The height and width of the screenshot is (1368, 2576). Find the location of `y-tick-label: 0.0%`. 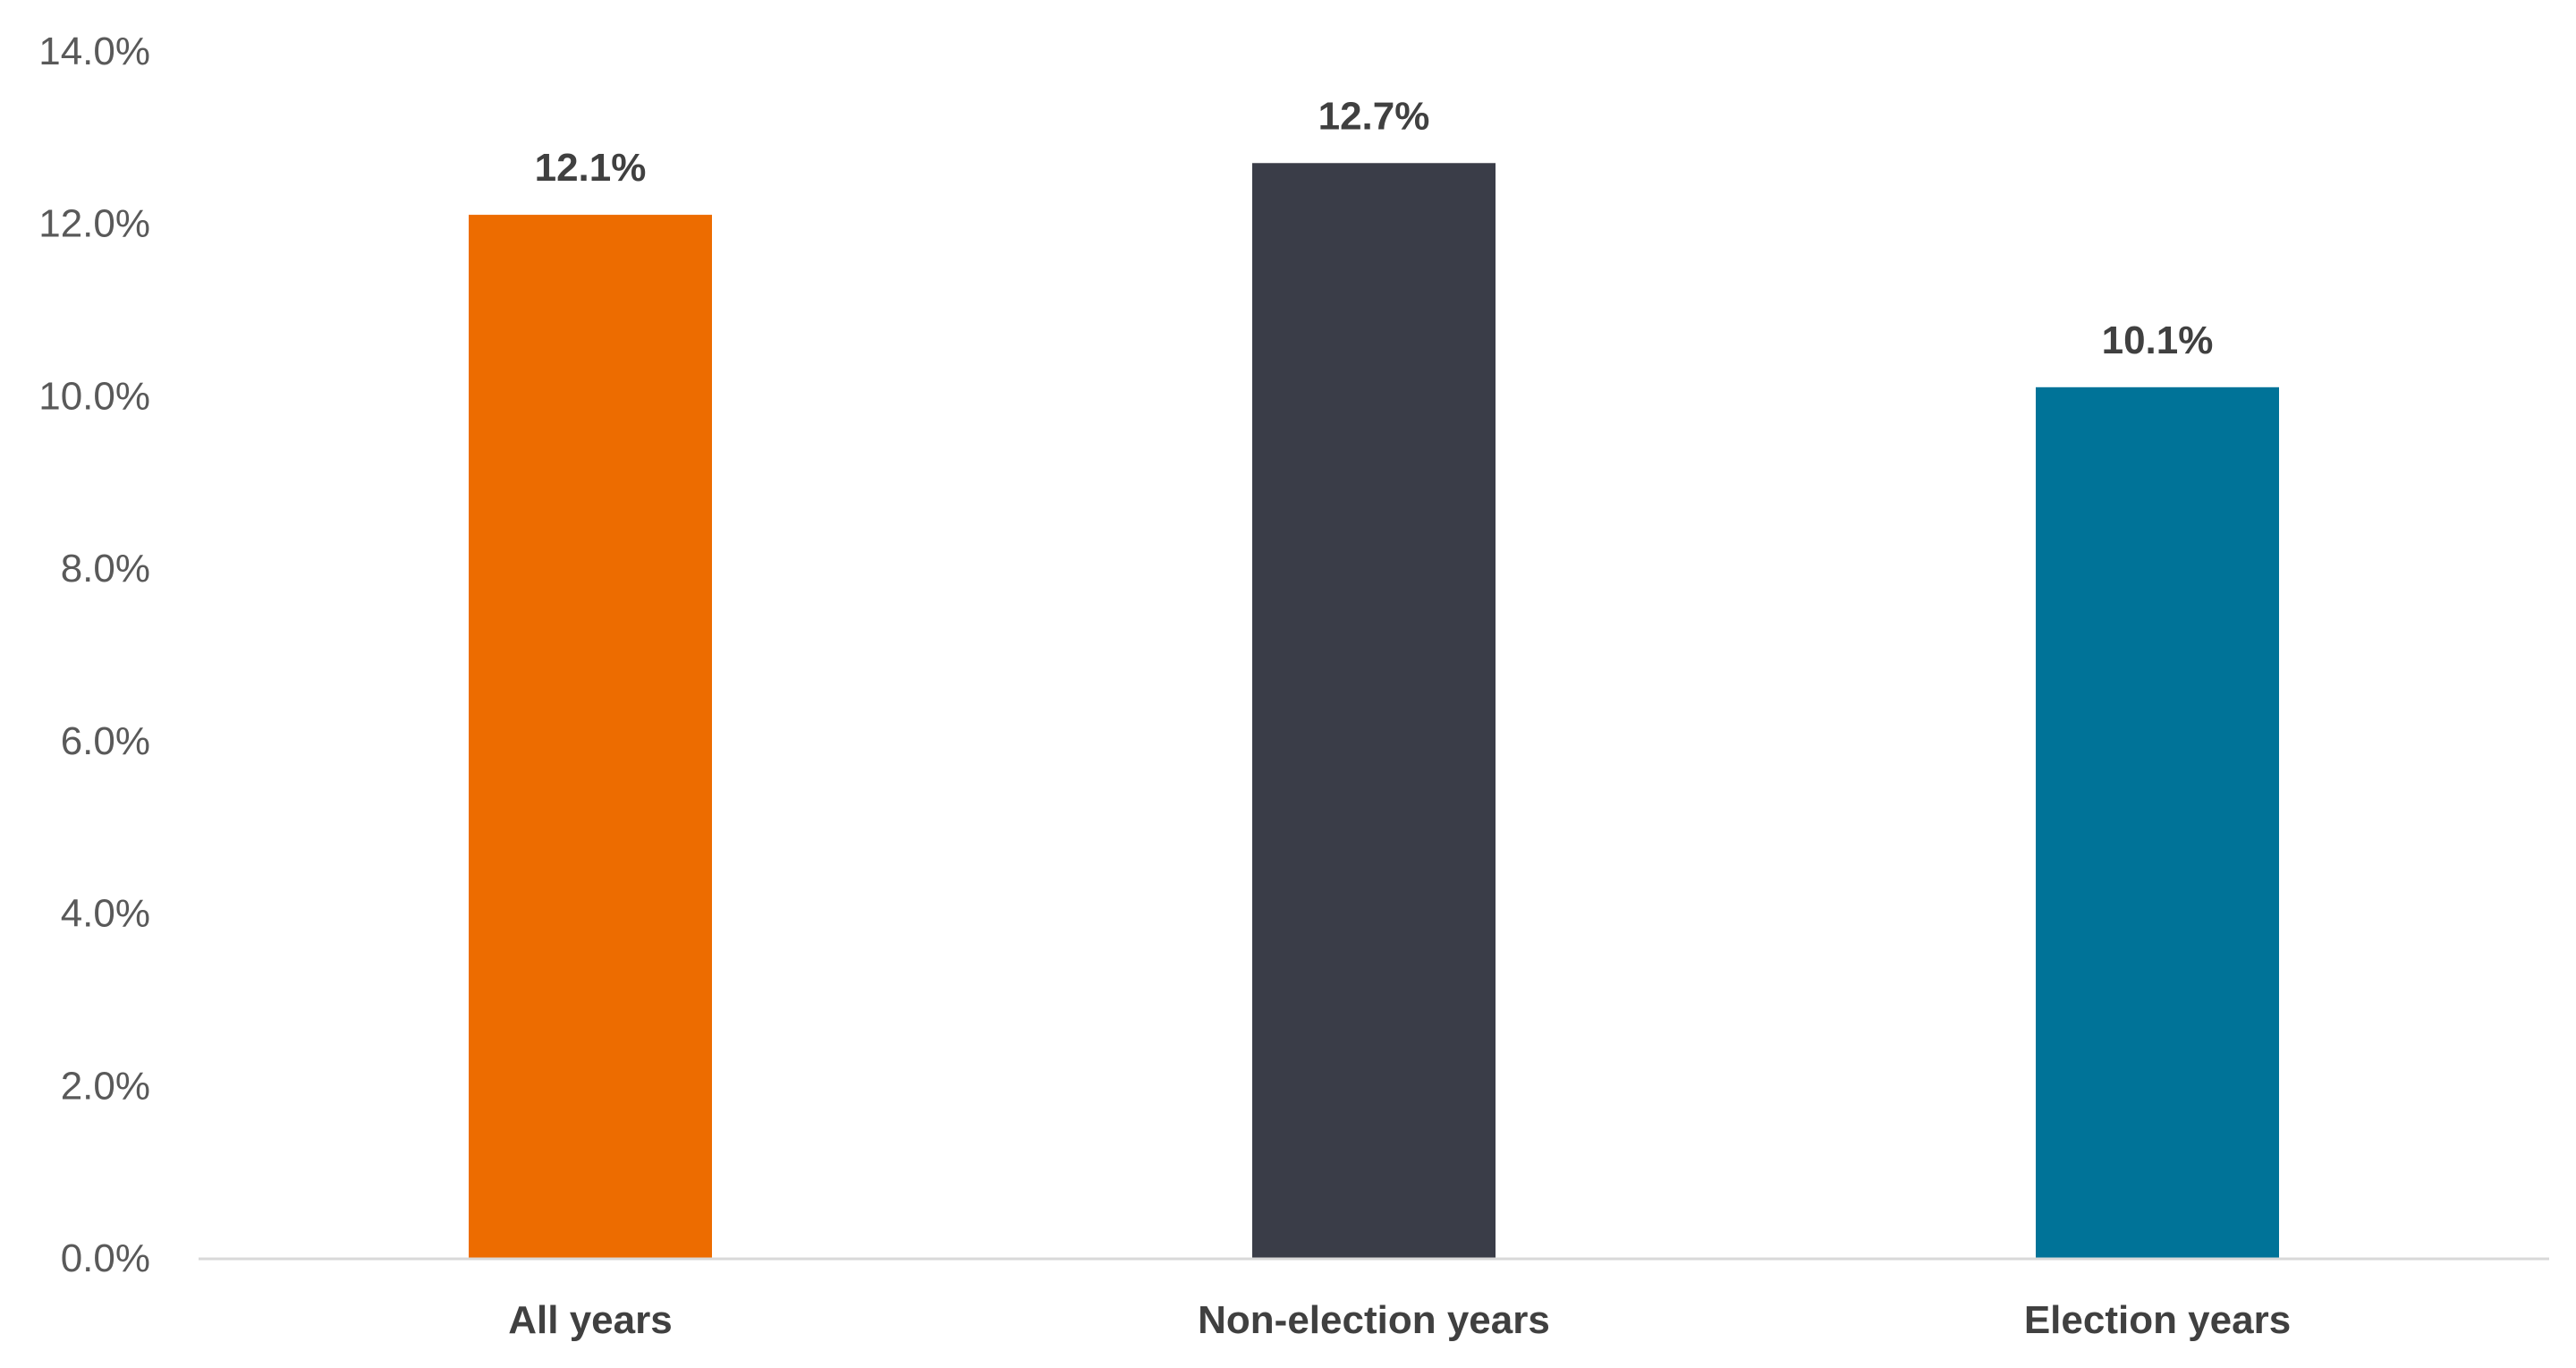

y-tick-label: 0.0% is located at coordinates (105, 1258).